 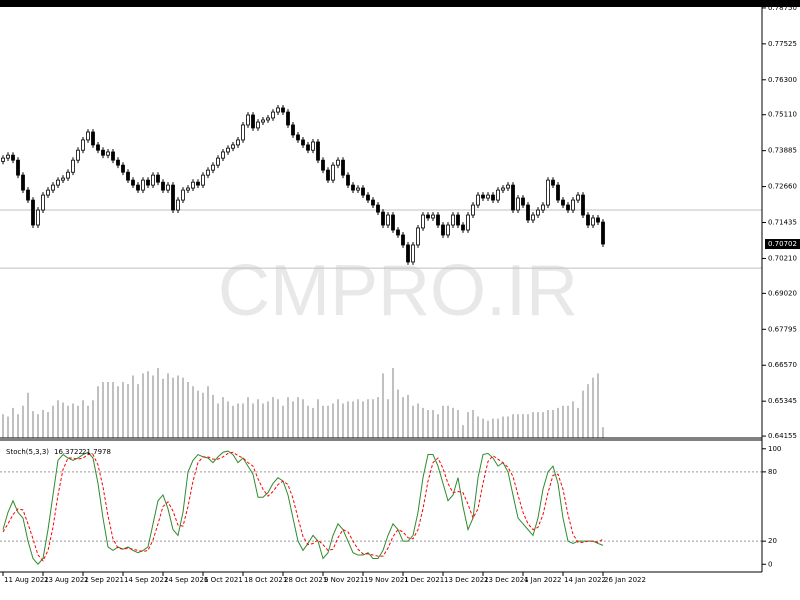 What do you see at coordinates (400, 3) in the screenshot?
I see `window-frame` at bounding box center [400, 3].